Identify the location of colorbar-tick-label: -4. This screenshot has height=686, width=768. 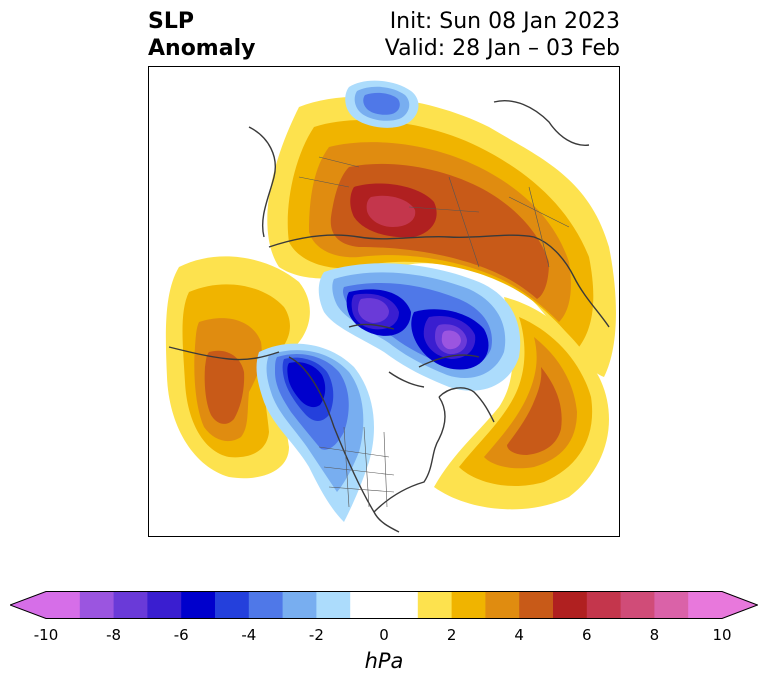
(249, 635).